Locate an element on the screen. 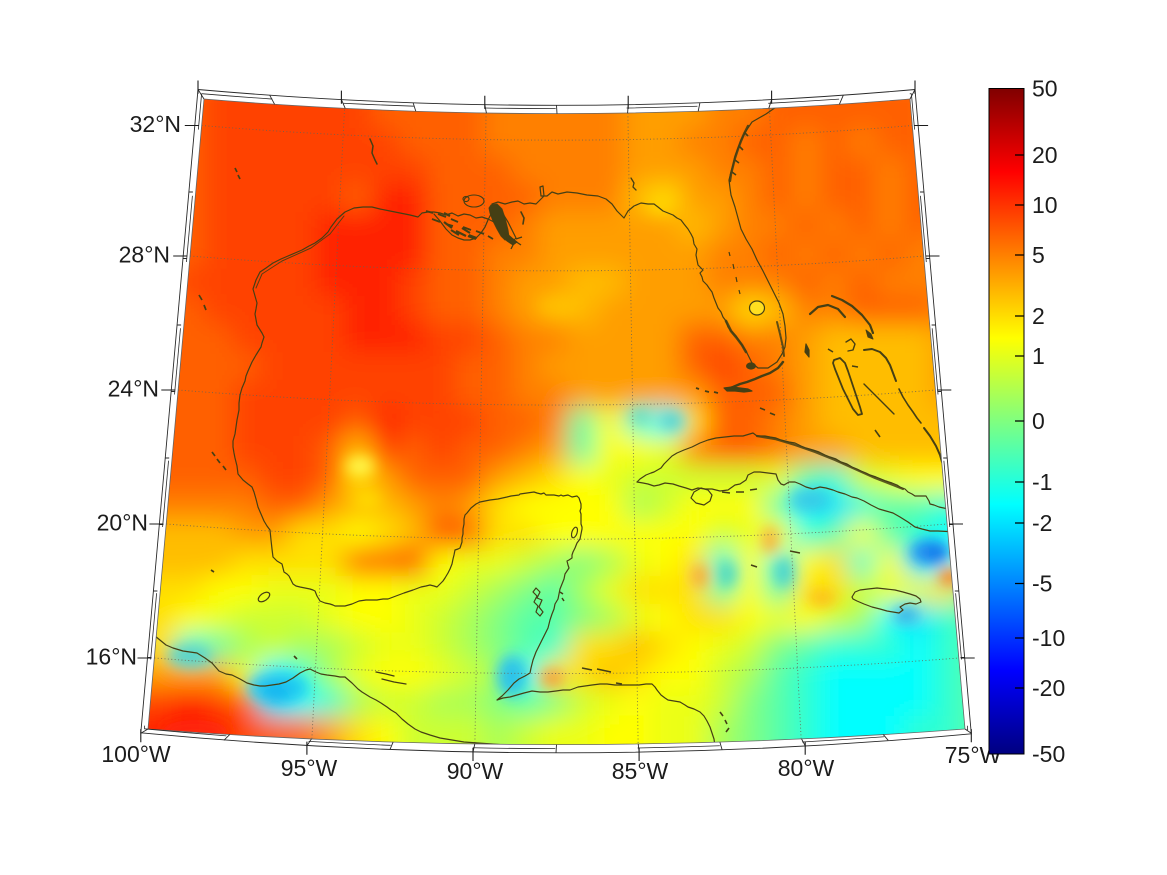 Image resolution: width=1167 pixels, height=875 pixels. svg-text: 0 is located at coordinates (1038, 421).